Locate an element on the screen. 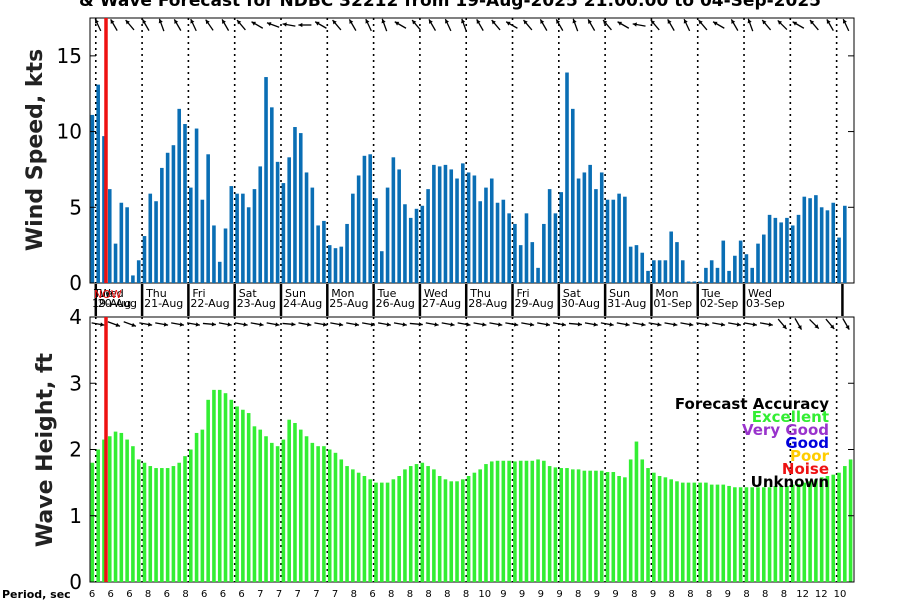 The image size is (900, 600). day-date: 29-Aug is located at coordinates (534, 303).